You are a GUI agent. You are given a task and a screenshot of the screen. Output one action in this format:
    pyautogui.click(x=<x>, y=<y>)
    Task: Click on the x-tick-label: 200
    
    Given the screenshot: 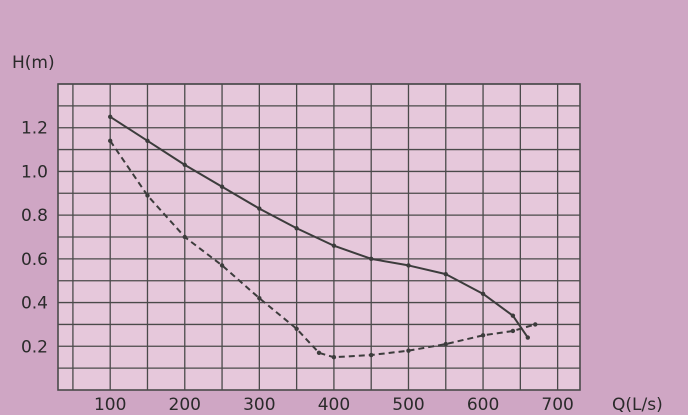 What is the action you would take?
    pyautogui.click(x=185, y=405)
    